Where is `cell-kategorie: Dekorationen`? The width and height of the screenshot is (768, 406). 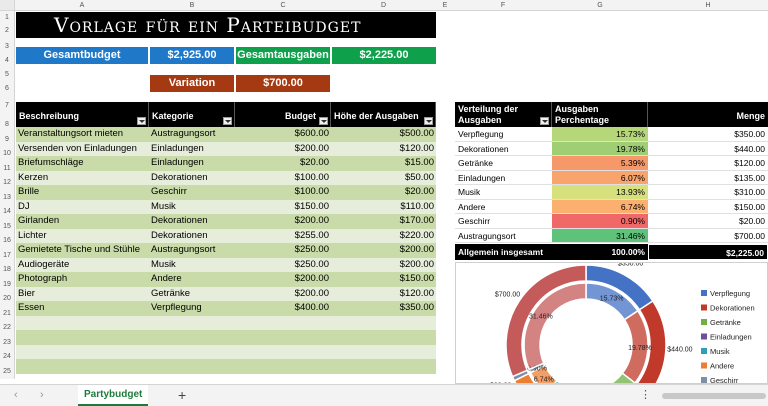
cell-kategorie: Dekorationen is located at coordinates (179, 177).